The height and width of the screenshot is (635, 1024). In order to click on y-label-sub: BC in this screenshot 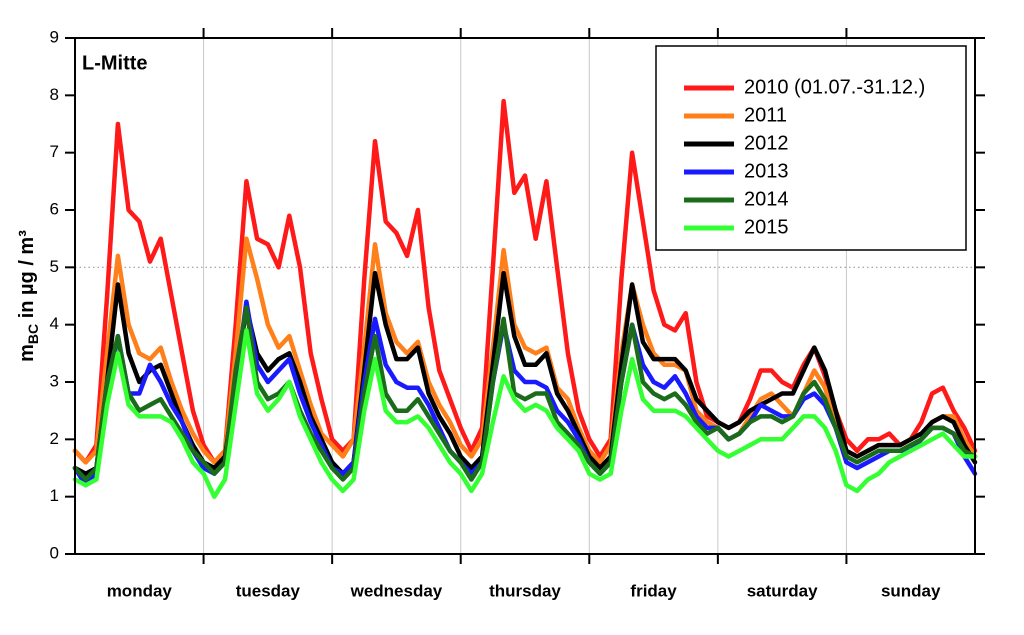, I will do `click(33, 334)`.